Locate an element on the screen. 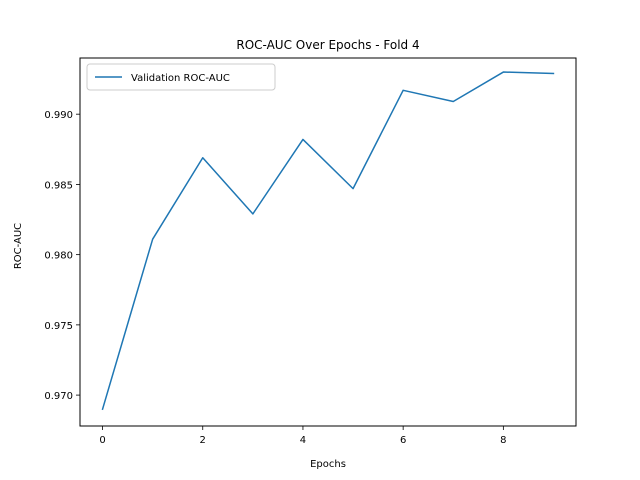 Image resolution: width=640 pixels, height=480 pixels. y-axis-title: ROC-AUC is located at coordinates (18, 246).